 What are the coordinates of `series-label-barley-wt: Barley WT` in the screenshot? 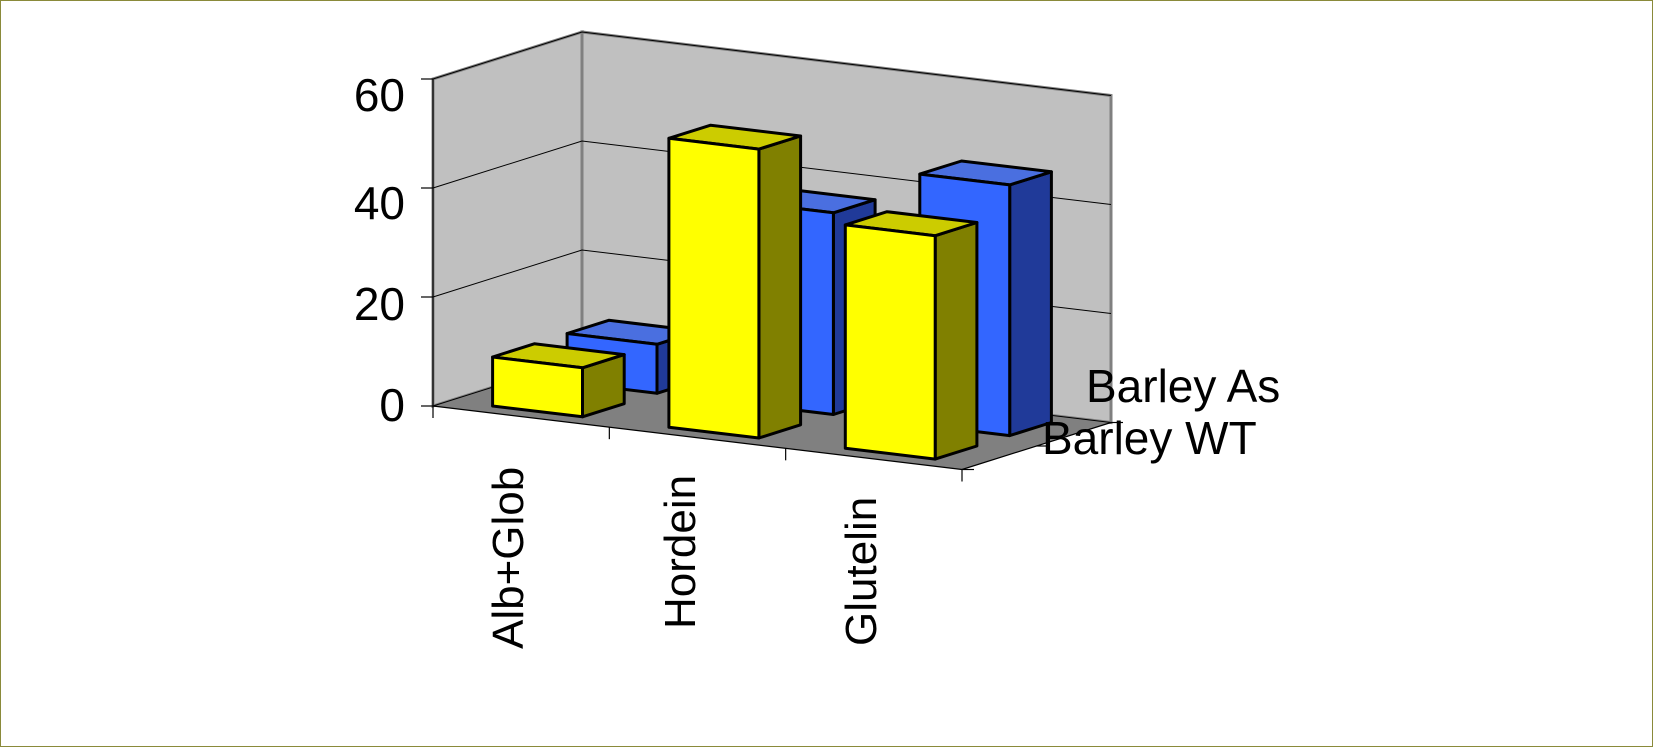 It's located at (1149, 438).